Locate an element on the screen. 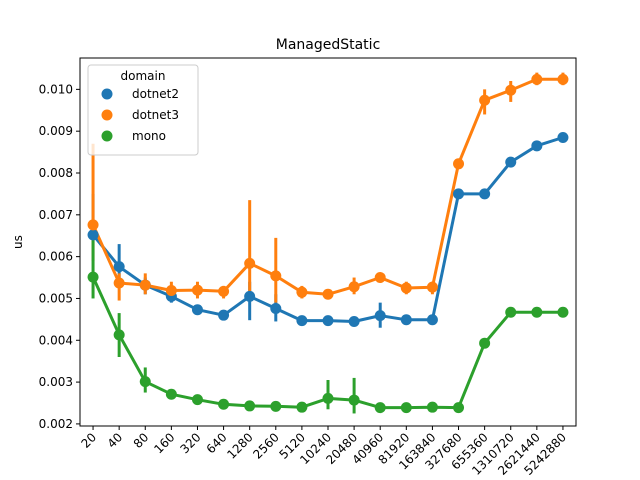 Image resolution: width=640 pixels, height=480 pixels. legend-marker-dotnet2 is located at coordinates (107, 94).